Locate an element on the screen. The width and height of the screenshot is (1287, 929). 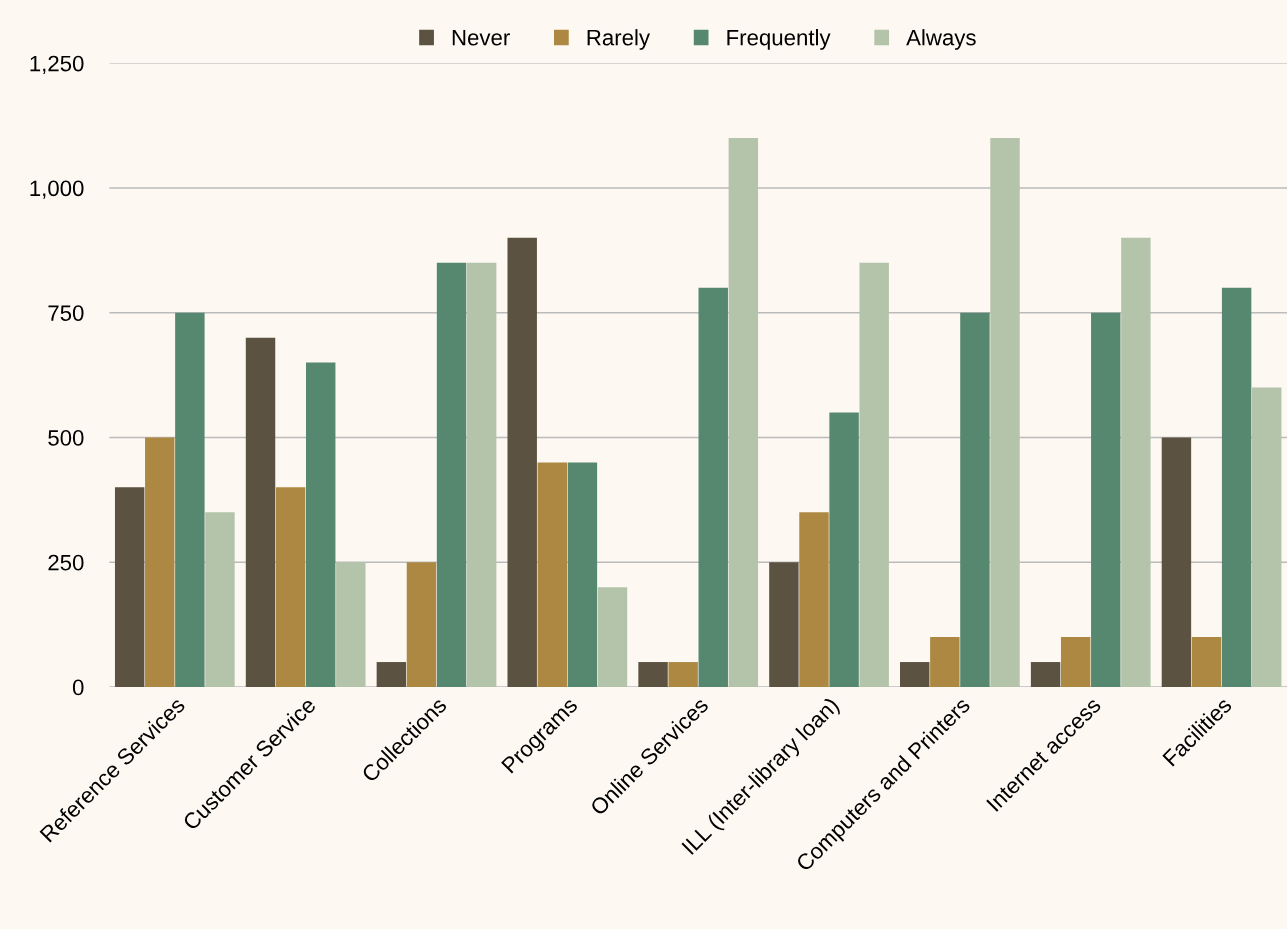
y-tick-label: 750 is located at coordinates (66, 313).